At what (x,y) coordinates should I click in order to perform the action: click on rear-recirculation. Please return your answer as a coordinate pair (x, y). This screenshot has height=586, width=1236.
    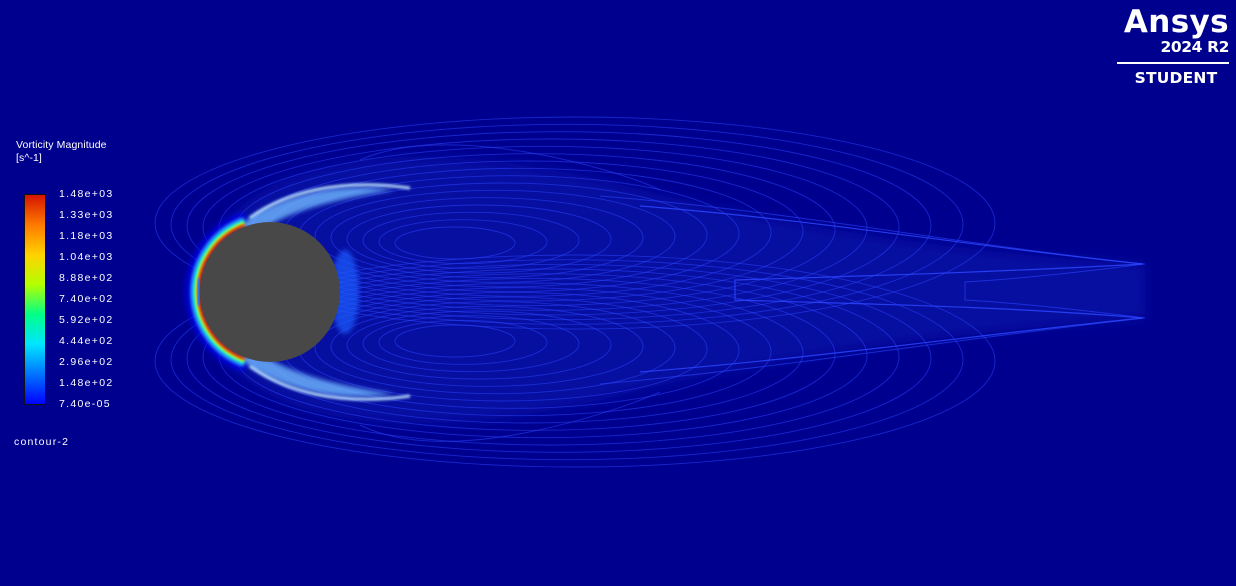
    Looking at the image, I should click on (345, 292).